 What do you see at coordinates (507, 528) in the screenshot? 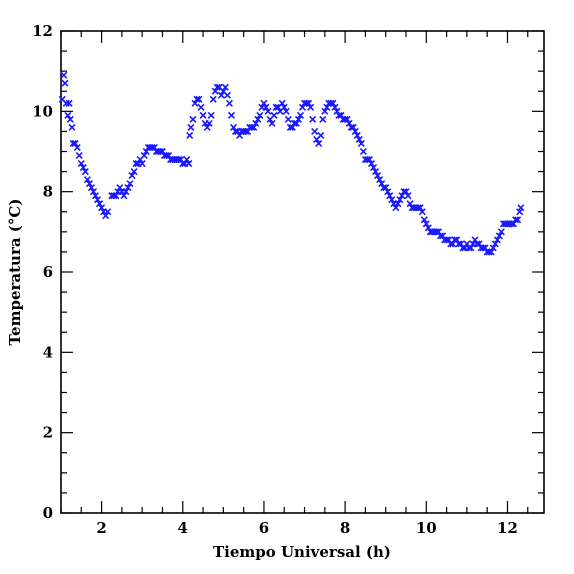
I see `x-tick-label: 12` at bounding box center [507, 528].